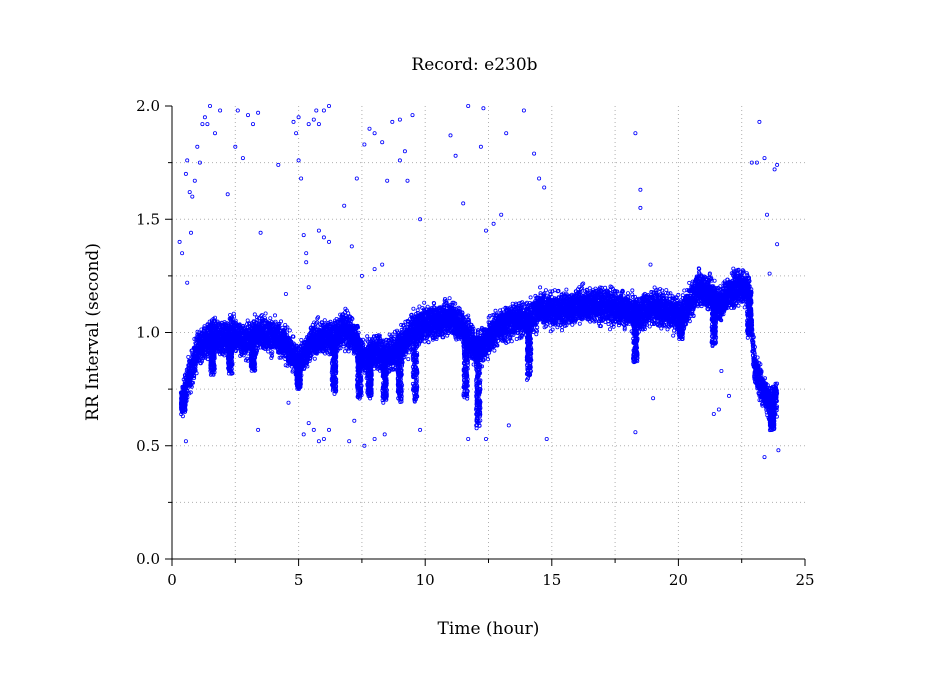 This screenshot has height=697, width=949. Describe the element at coordinates (474, 65) in the screenshot. I see `chart-title: Record: e230b` at that location.